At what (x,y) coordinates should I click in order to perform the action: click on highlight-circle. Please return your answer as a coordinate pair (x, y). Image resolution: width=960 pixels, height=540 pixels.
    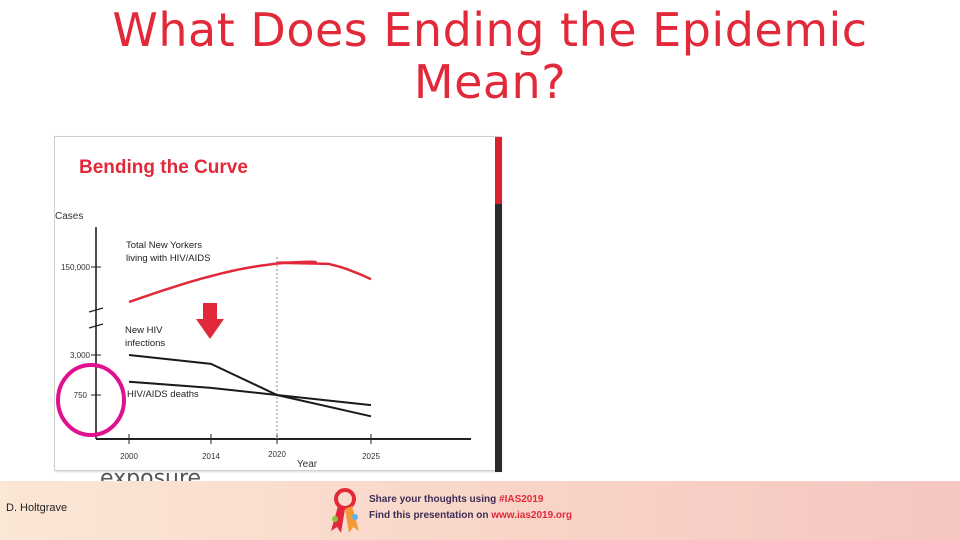
    Looking at the image, I should click on (91, 400).